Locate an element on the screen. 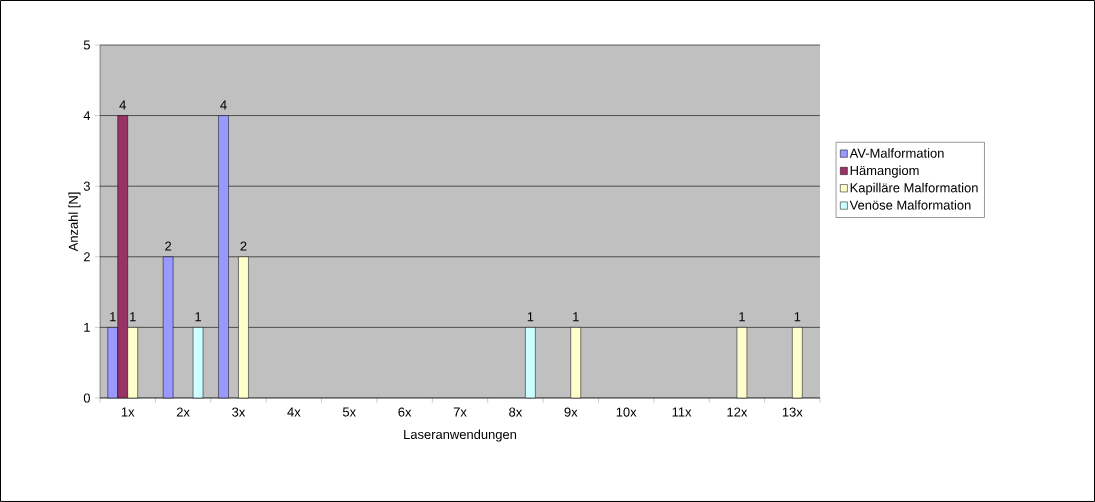 The width and height of the screenshot is (1095, 502). legend-label: Kapilläre Malformation is located at coordinates (914, 188).